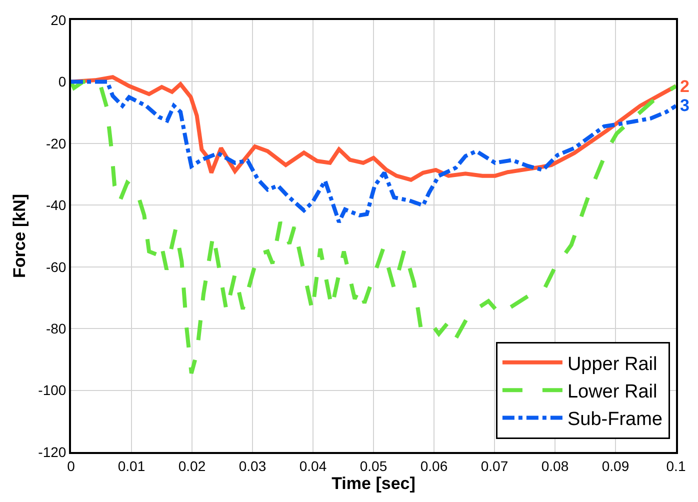 This screenshot has height=502, width=698. I want to click on x-tick-label: 0.06, so click(434, 466).